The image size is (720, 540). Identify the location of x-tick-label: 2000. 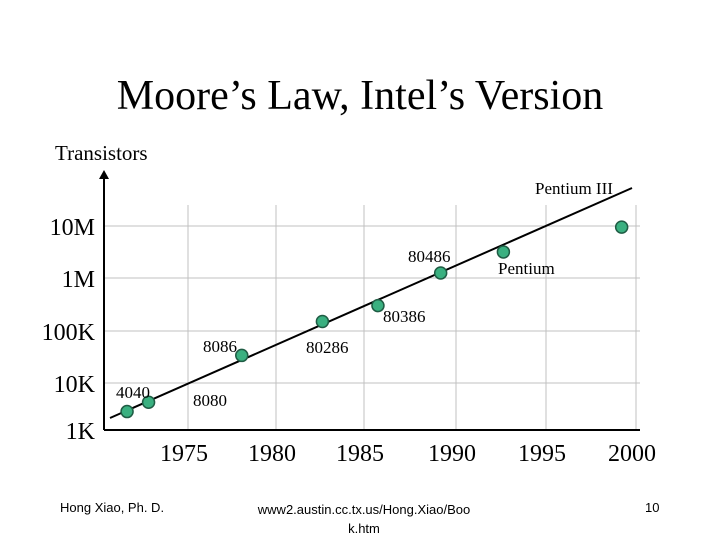
(632, 454).